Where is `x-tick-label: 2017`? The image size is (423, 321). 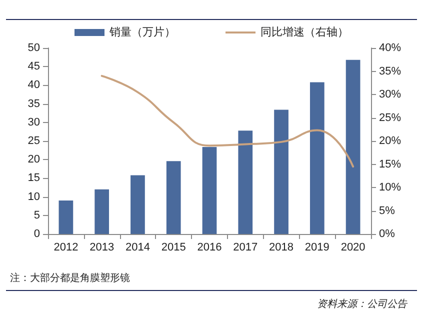
x-tick-label: 2017 is located at coordinates (245, 248).